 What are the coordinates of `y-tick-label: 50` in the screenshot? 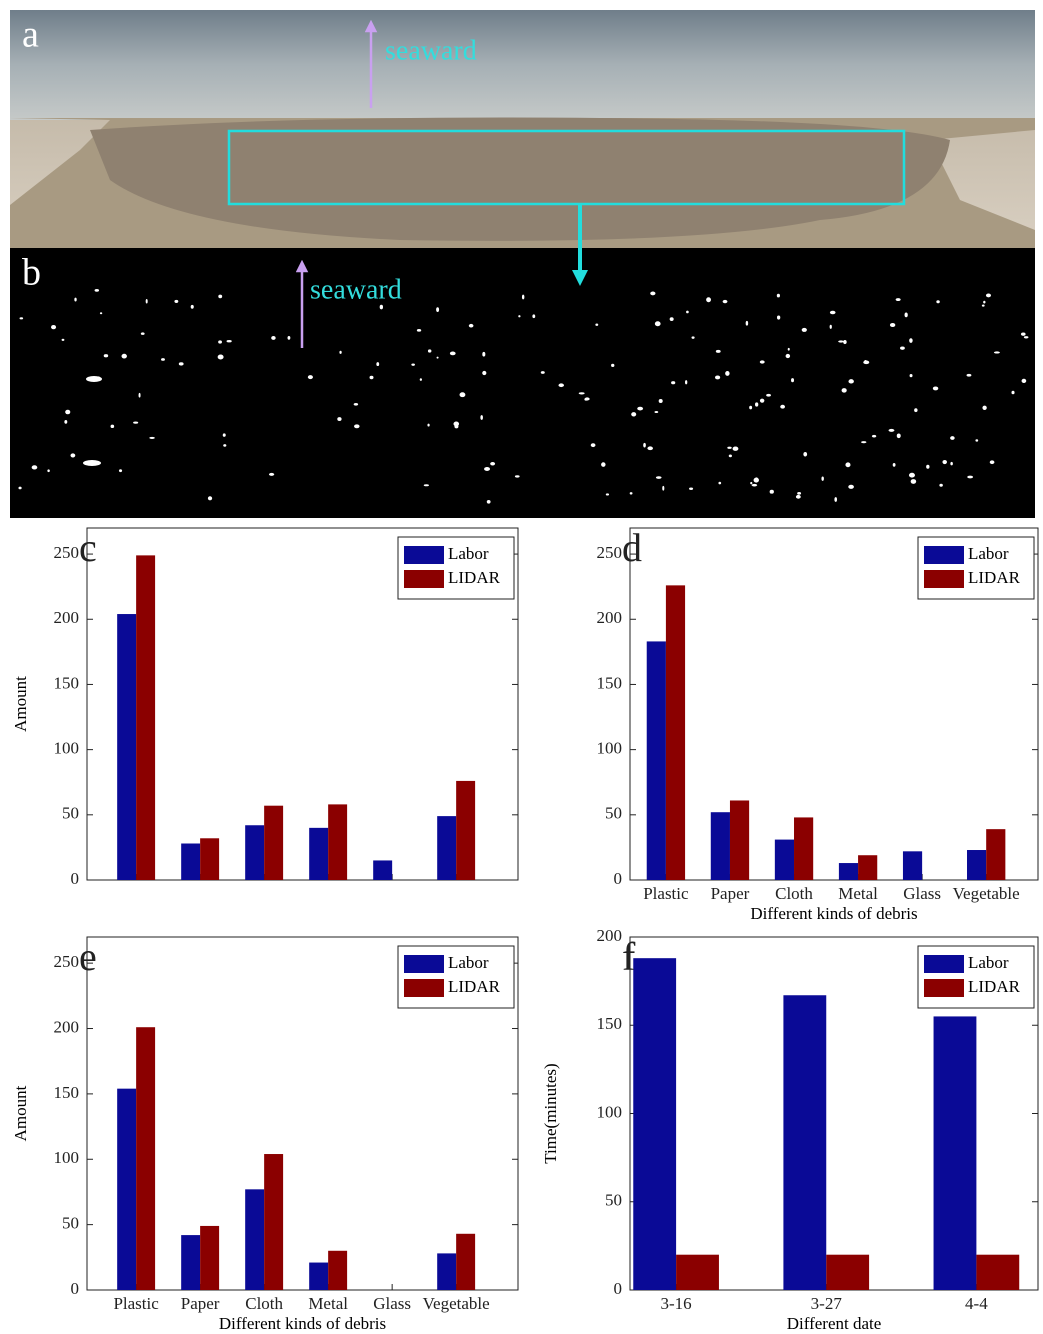 It's located at (70, 813).